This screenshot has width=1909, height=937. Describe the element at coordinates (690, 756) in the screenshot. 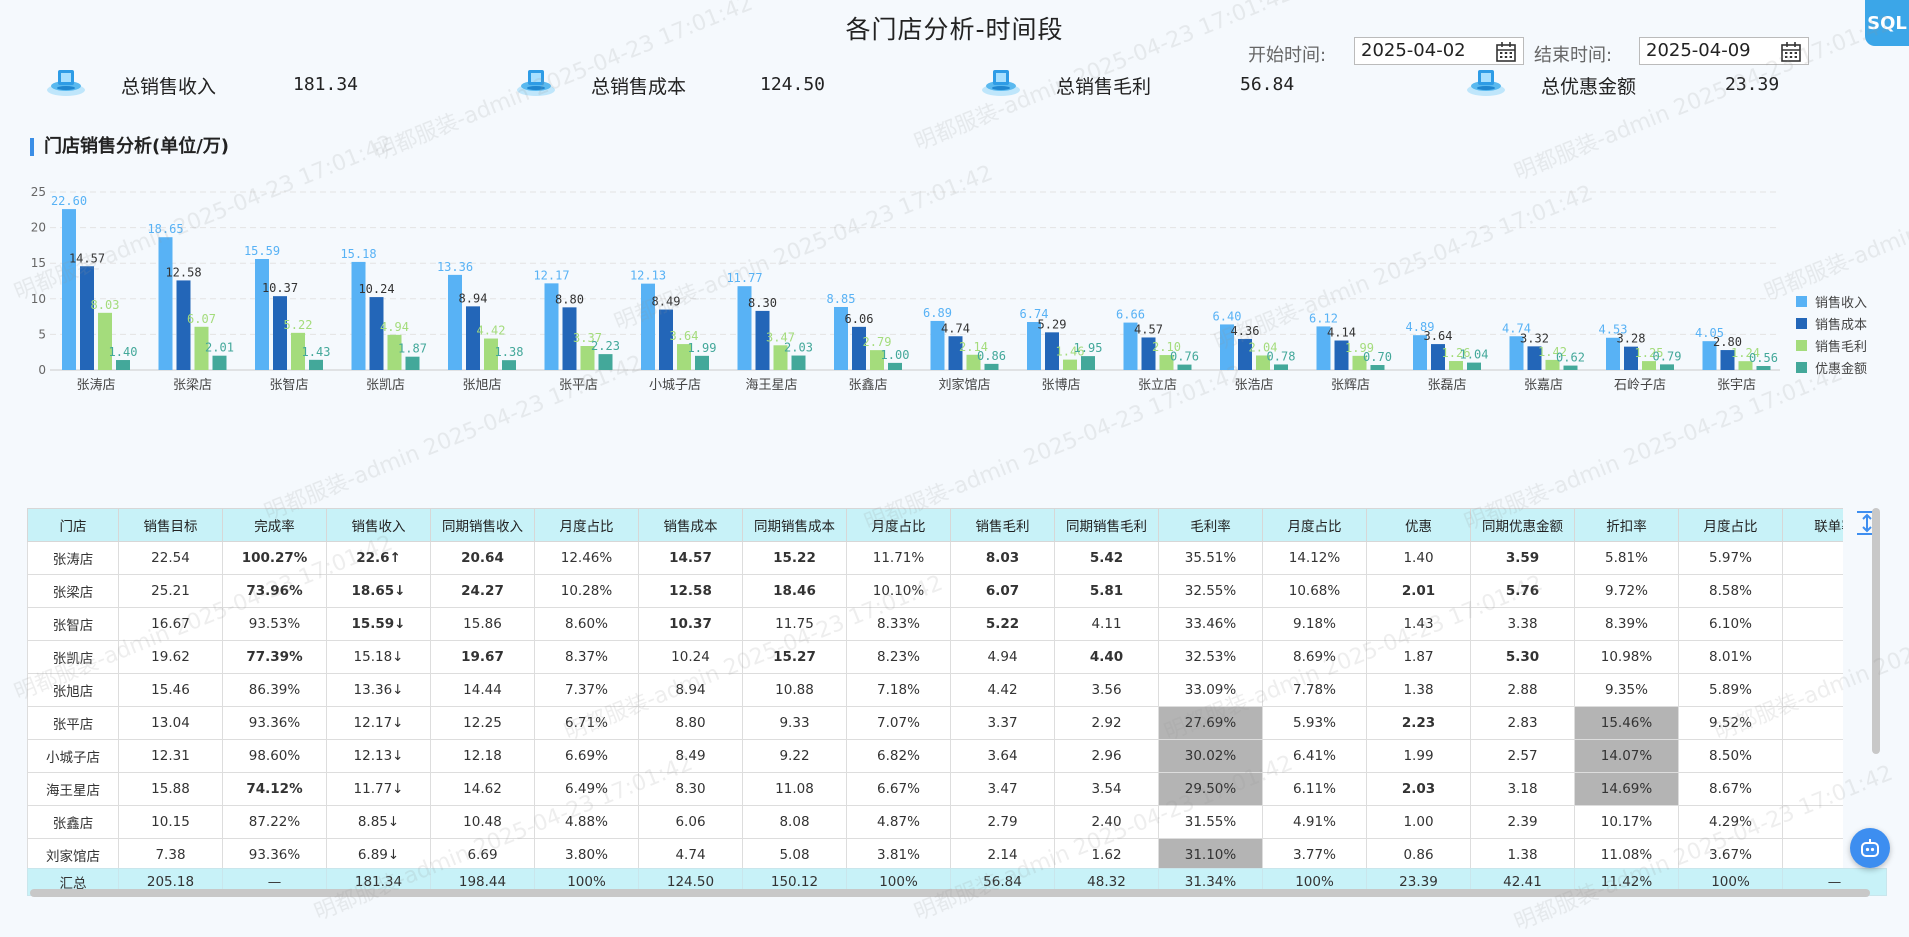

I see `table-cell: 8.49` at that location.